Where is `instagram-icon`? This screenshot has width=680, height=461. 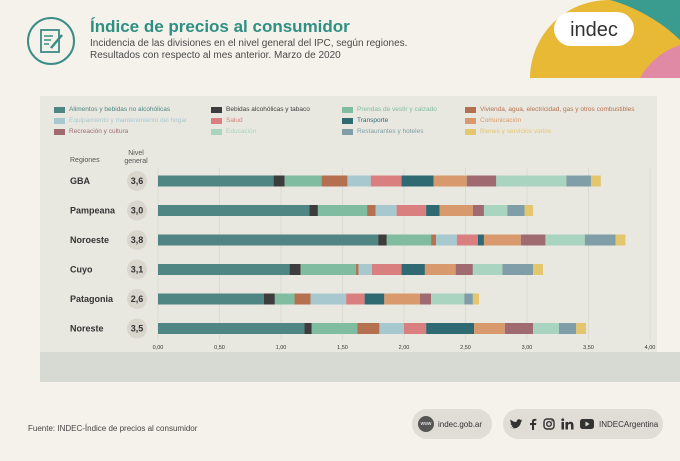 instagram-icon is located at coordinates (549, 424).